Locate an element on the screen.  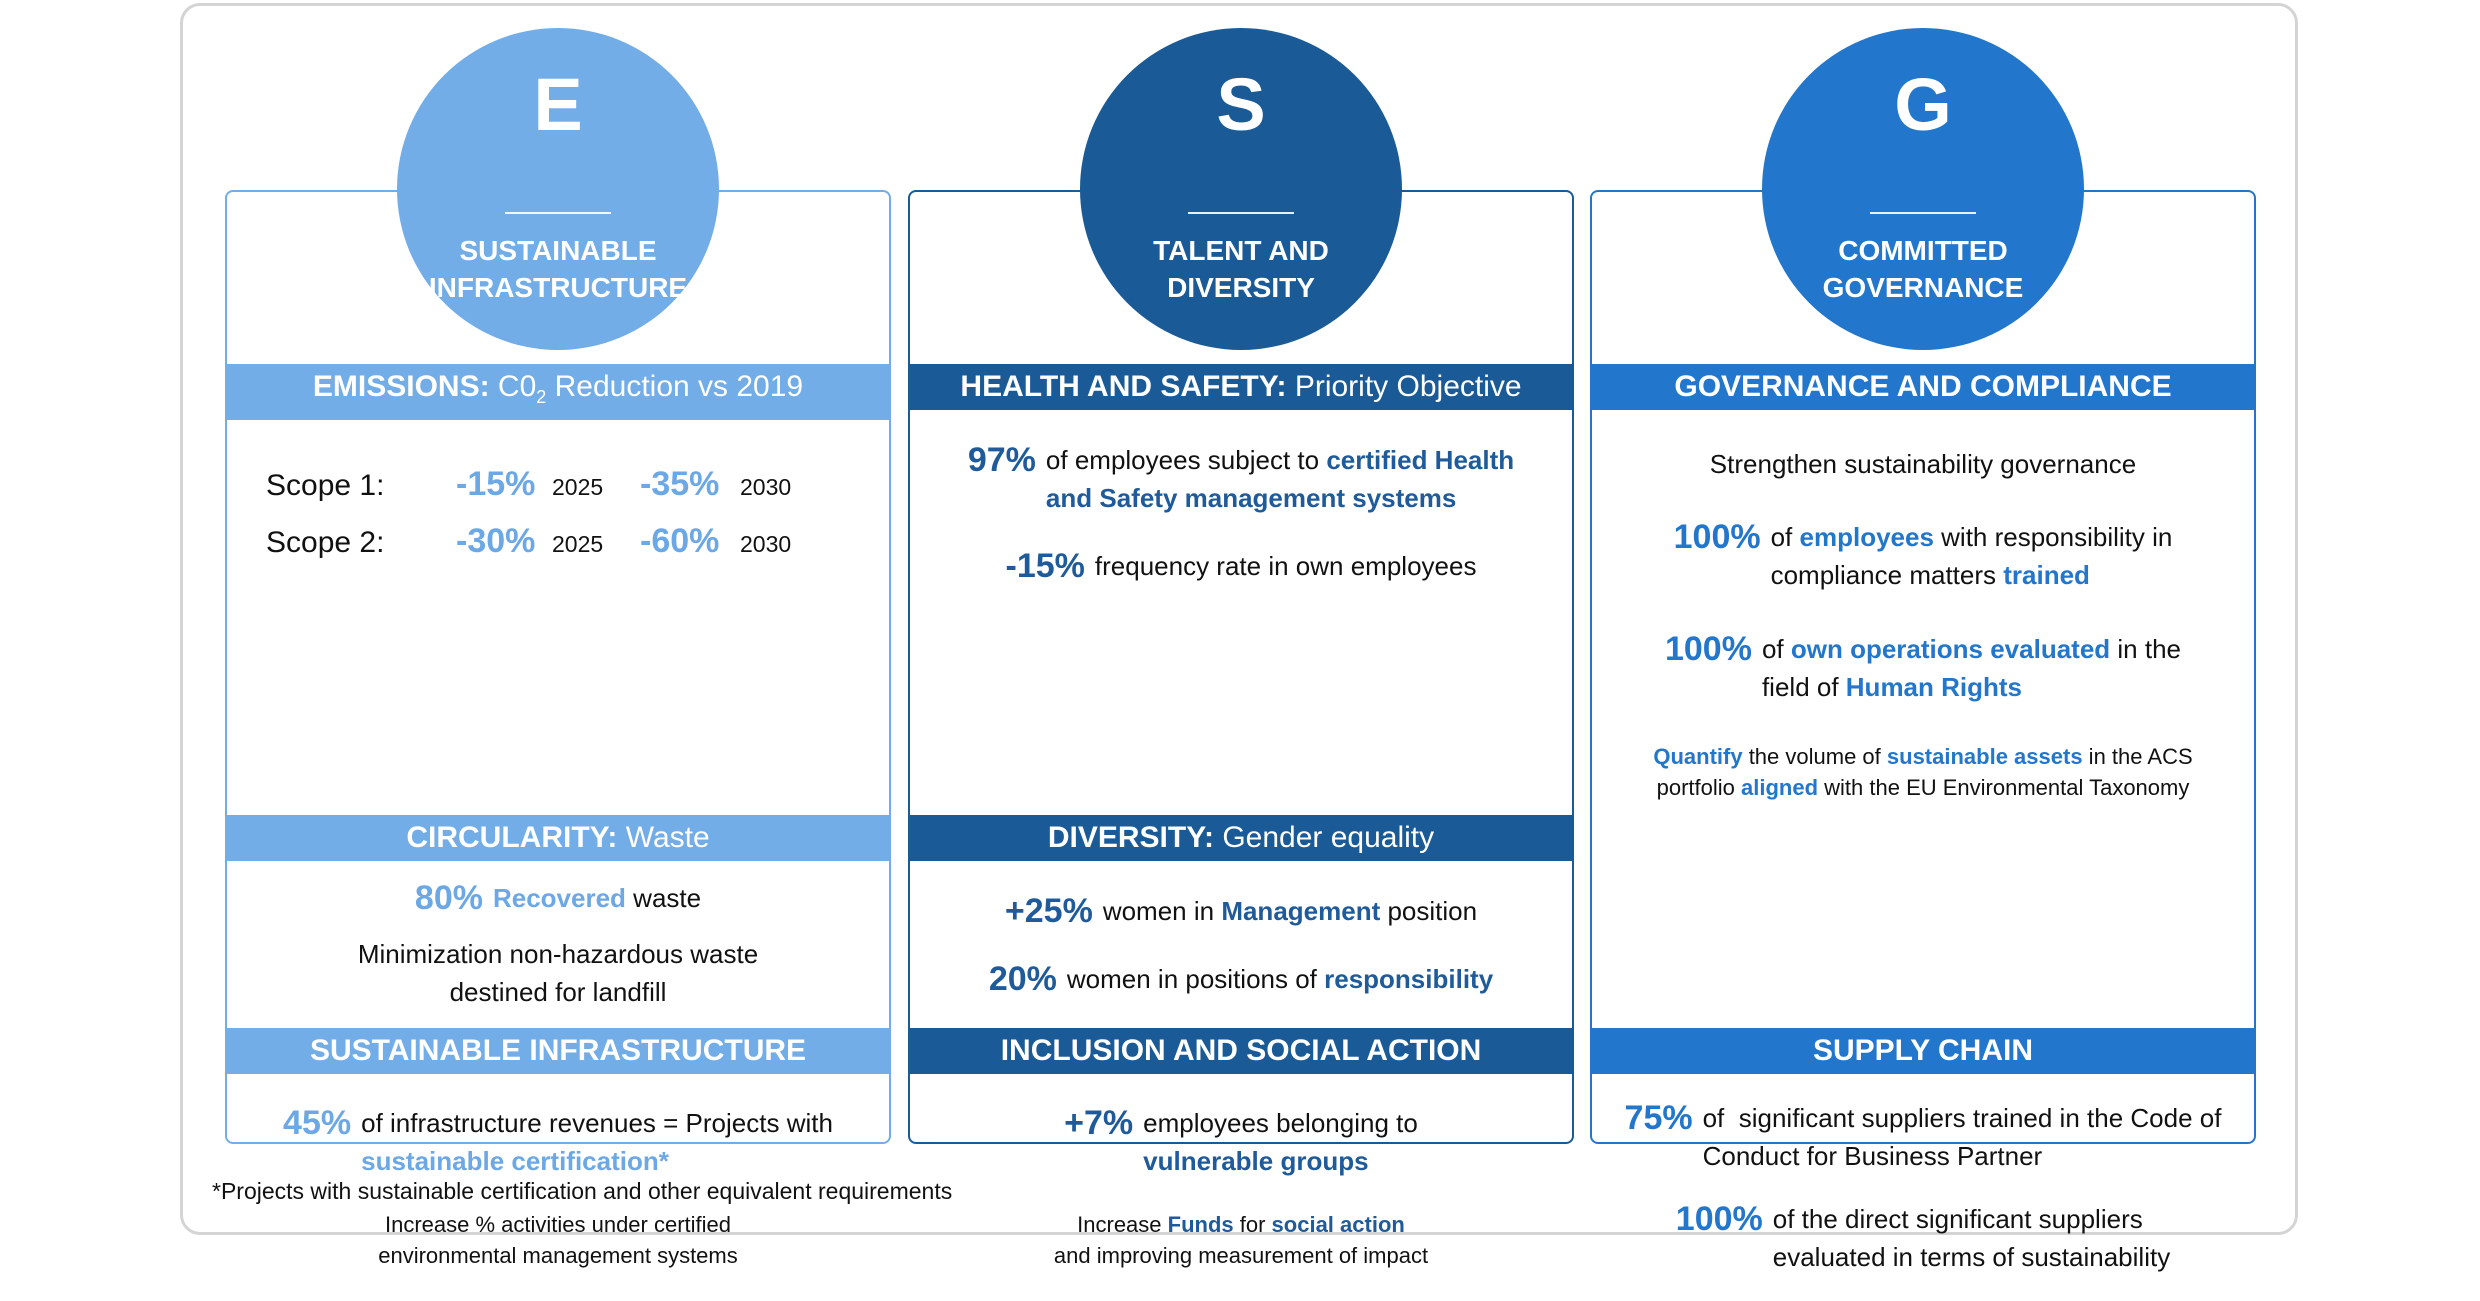
section-header: EMISSIONS: C02 Reduction vs 2019 is located at coordinates (558, 392).